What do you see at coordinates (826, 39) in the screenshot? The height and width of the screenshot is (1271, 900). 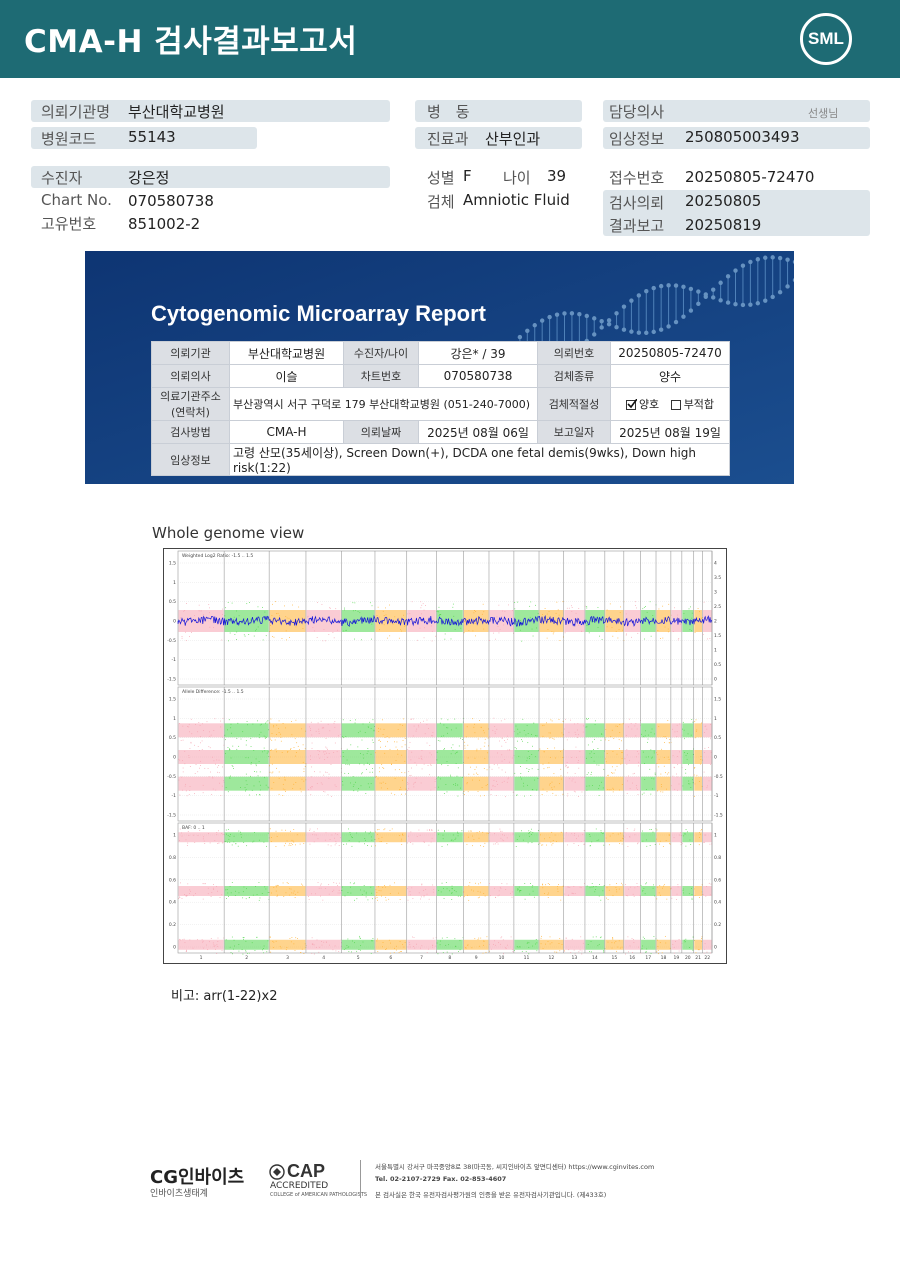 I see `sml-logo: SML` at bounding box center [826, 39].